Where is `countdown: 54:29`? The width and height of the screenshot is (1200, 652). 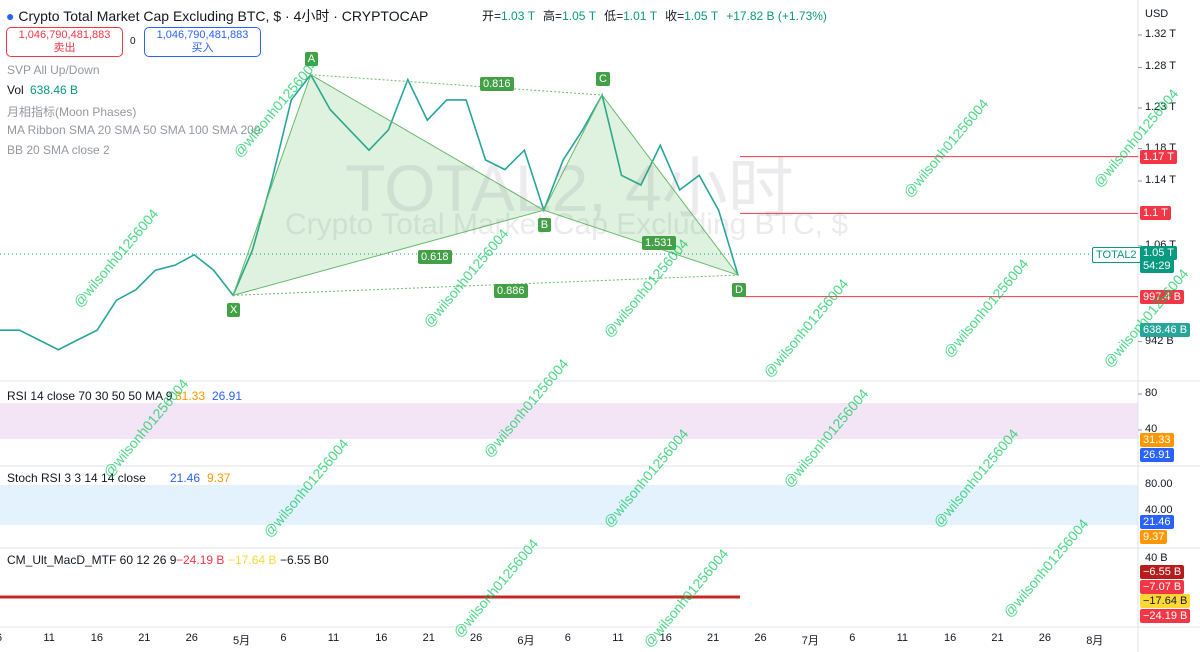
countdown: 54:29 is located at coordinates (1157, 265).